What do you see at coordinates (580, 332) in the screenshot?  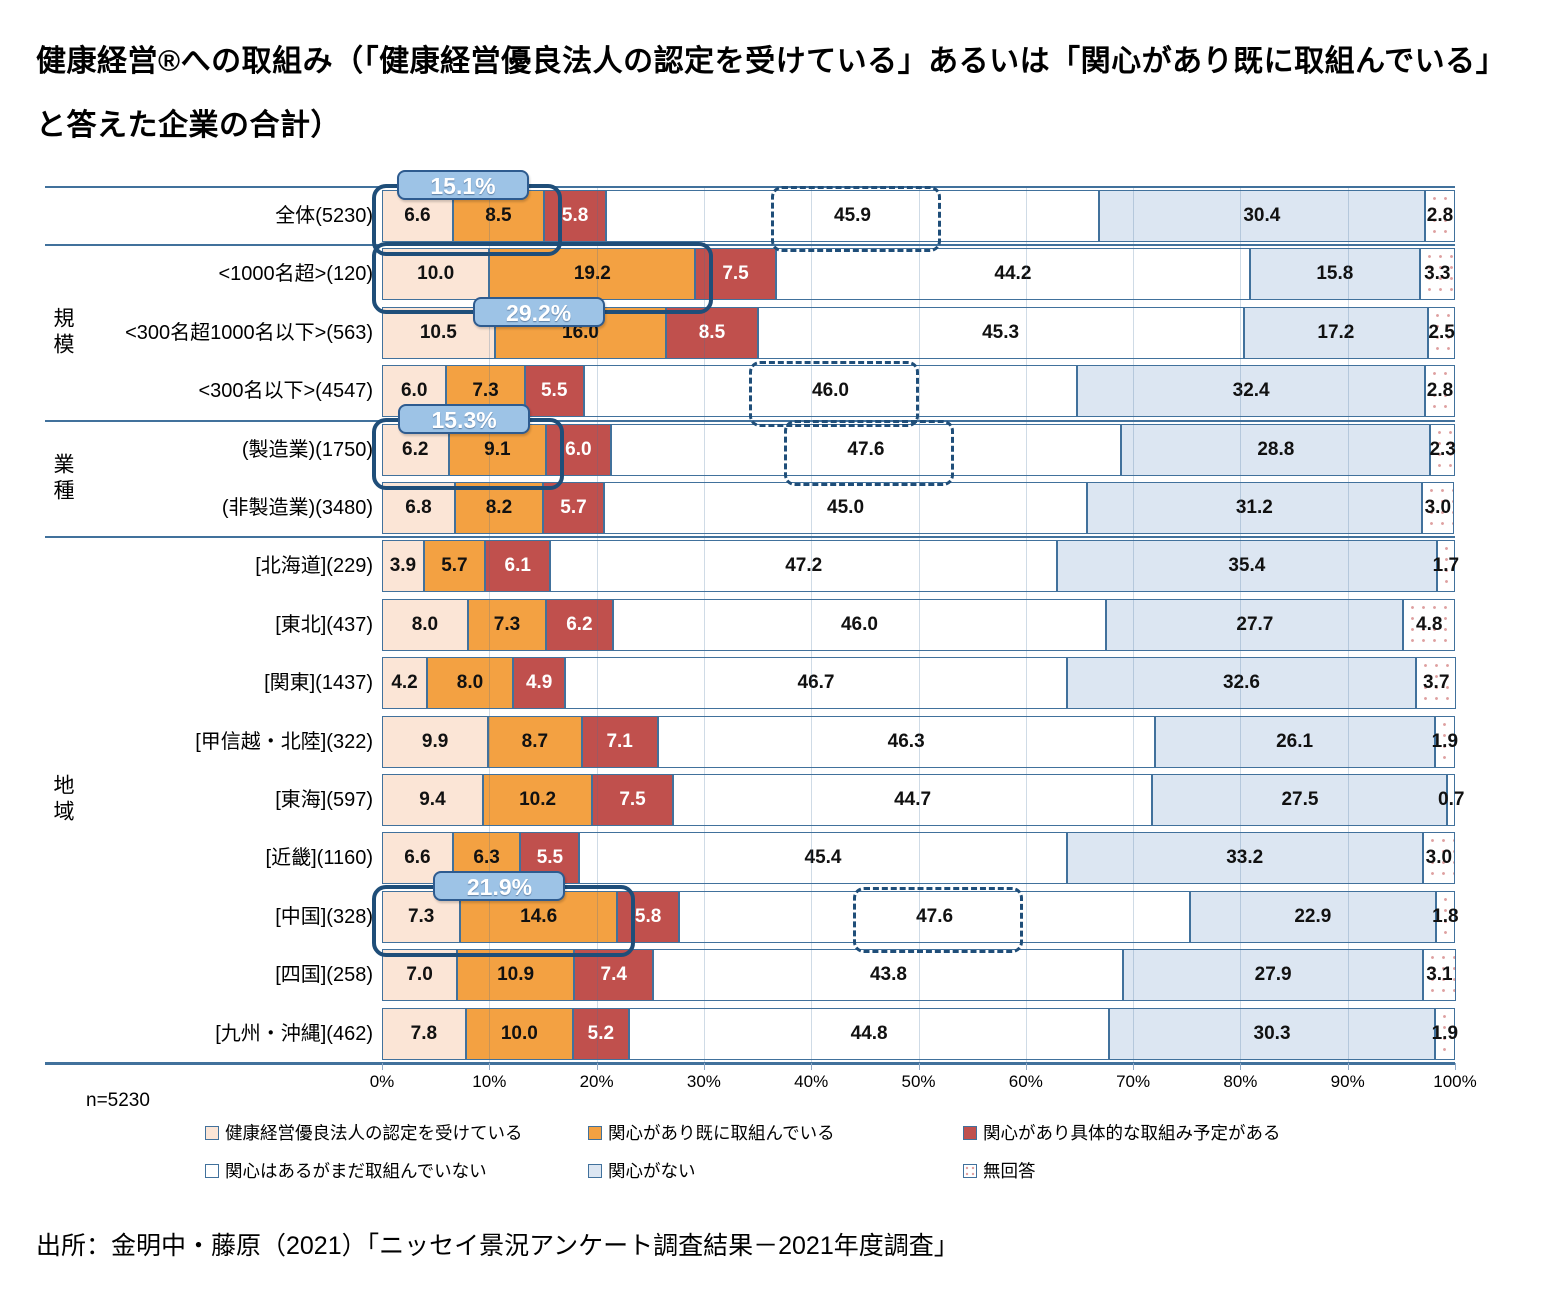 I see `bar-value-label: 16.0` at bounding box center [580, 332].